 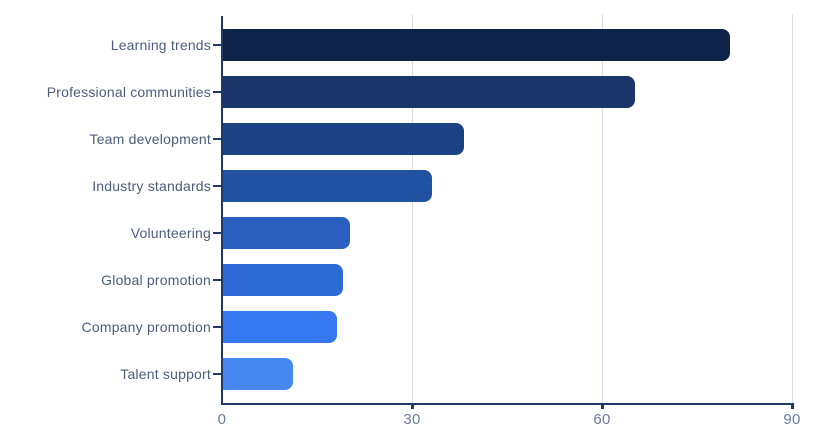 I want to click on x-axis-line, so click(x=507, y=404).